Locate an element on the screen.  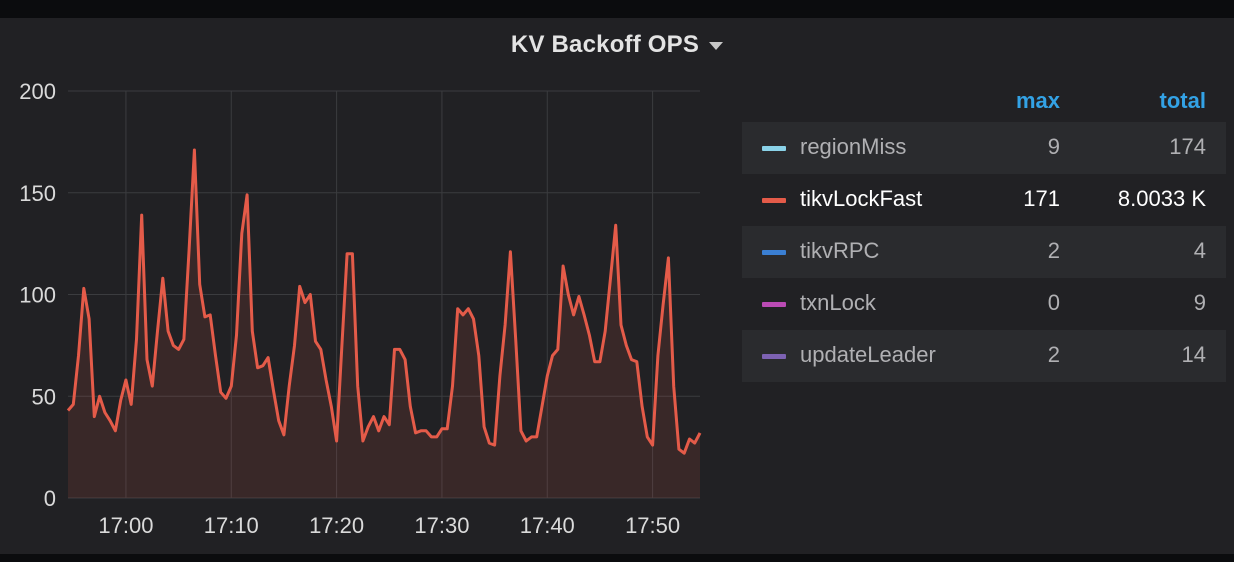
x-axis: 17:00 17:10 17:20 17:30 17:40 17:50 is located at coordinates (389, 525).